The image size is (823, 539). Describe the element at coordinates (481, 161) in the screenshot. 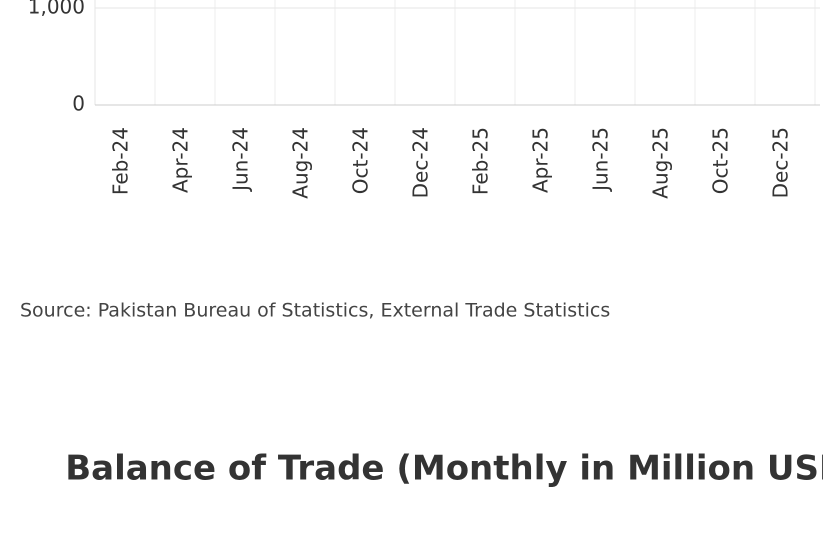

I see `x-tick-label: Feb-25` at that location.